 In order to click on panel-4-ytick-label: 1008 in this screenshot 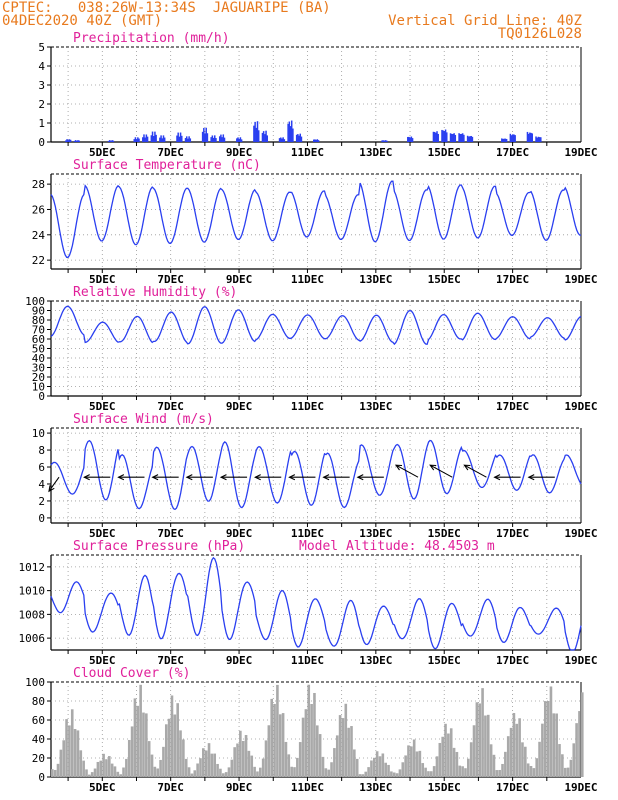, I will do `click(32, 614)`.